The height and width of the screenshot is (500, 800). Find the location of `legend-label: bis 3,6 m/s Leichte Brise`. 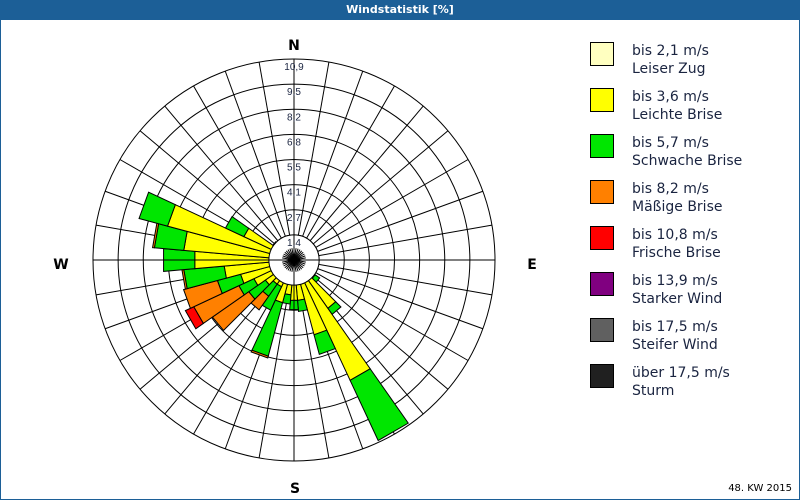

legend-label: bis 3,6 m/s Leichte Brise is located at coordinates (677, 106).